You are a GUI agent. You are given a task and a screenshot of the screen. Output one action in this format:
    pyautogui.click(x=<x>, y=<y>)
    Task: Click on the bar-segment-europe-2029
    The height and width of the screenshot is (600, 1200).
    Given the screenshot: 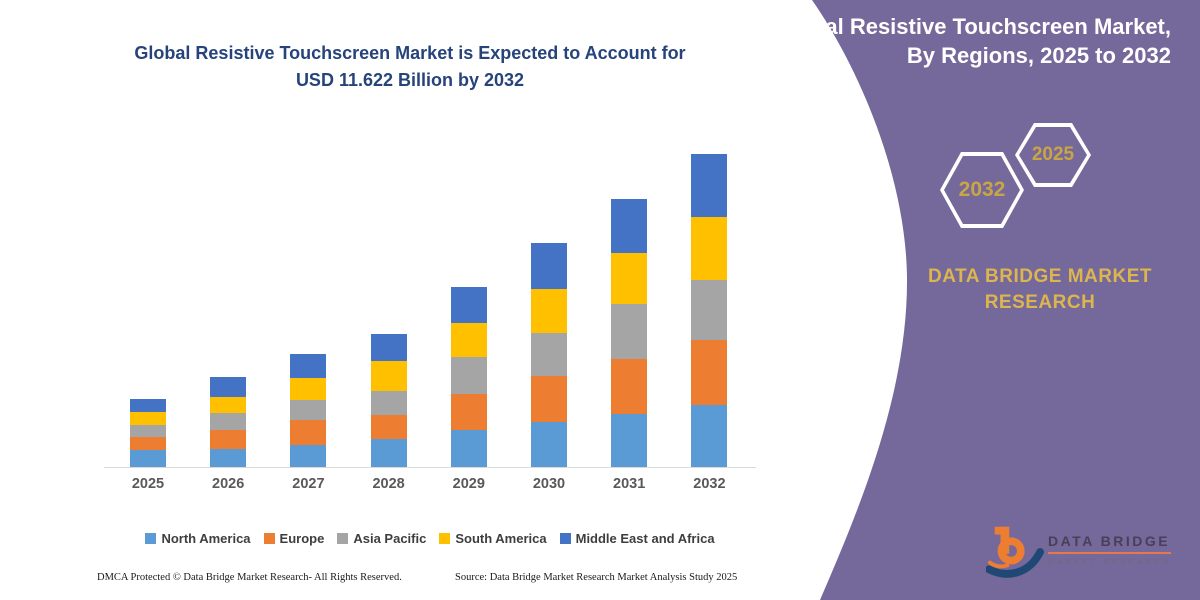 What is the action you would take?
    pyautogui.click(x=468, y=412)
    